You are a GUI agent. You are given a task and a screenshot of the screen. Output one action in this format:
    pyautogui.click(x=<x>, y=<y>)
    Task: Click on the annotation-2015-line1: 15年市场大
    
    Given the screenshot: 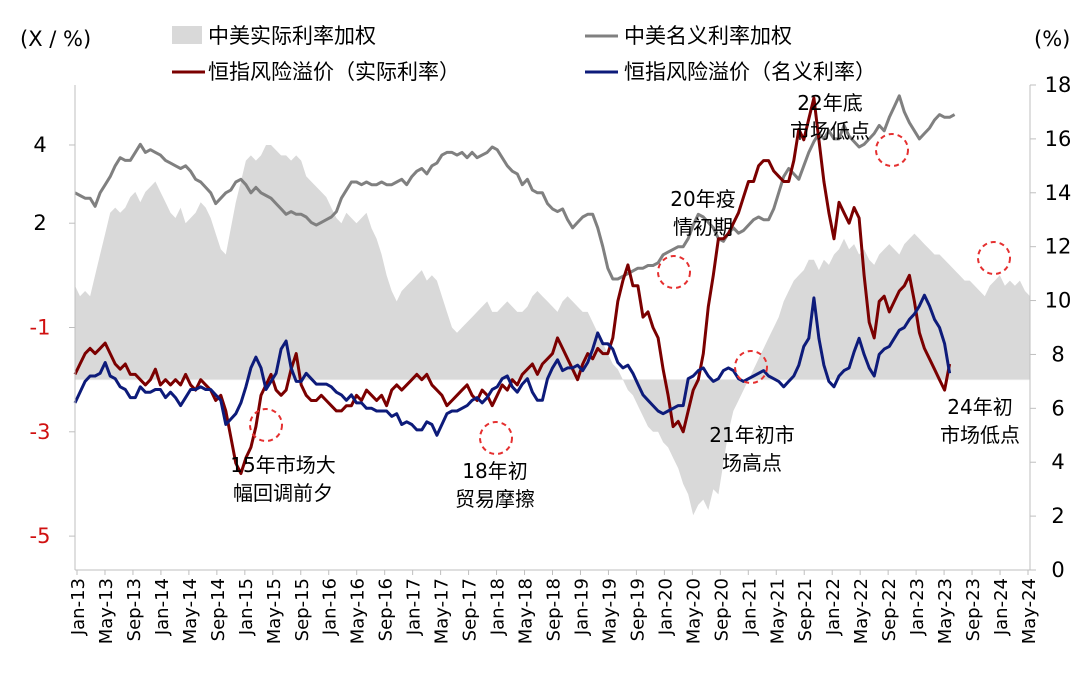 What is the action you would take?
    pyautogui.click(x=282, y=465)
    